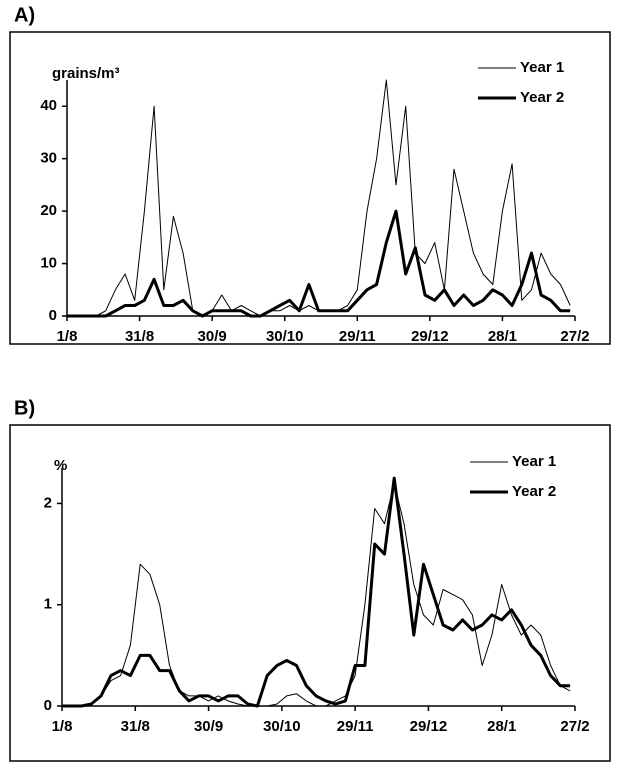 The image size is (622, 766). I want to click on y-axis-label: grains/m³, so click(86, 73).